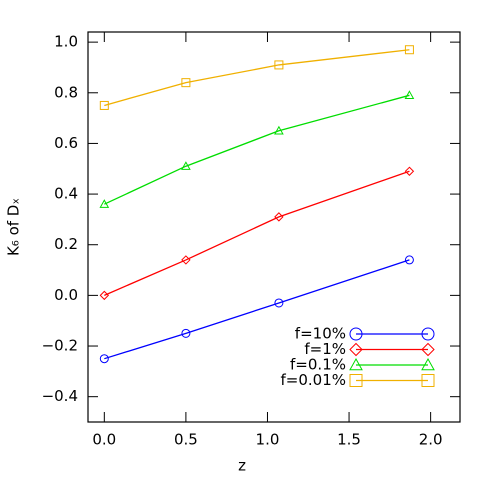 The height and width of the screenshot is (491, 491). Describe the element at coordinates (186, 440) in the screenshot. I see `x-tick-label: 0.5` at that location.